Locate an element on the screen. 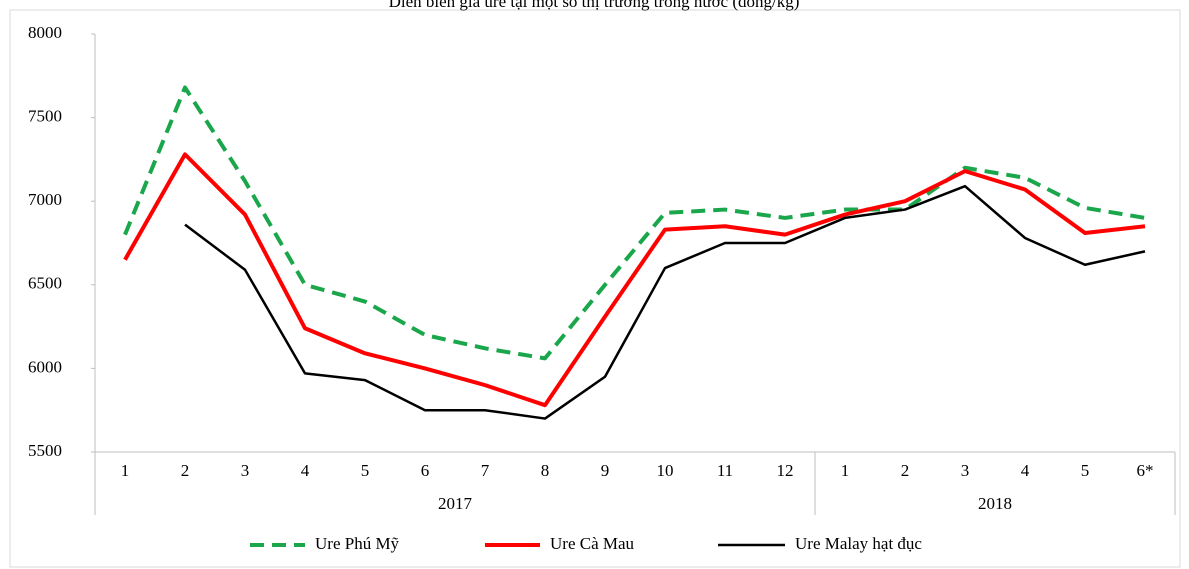  group-label: 2018 is located at coordinates (995, 503).